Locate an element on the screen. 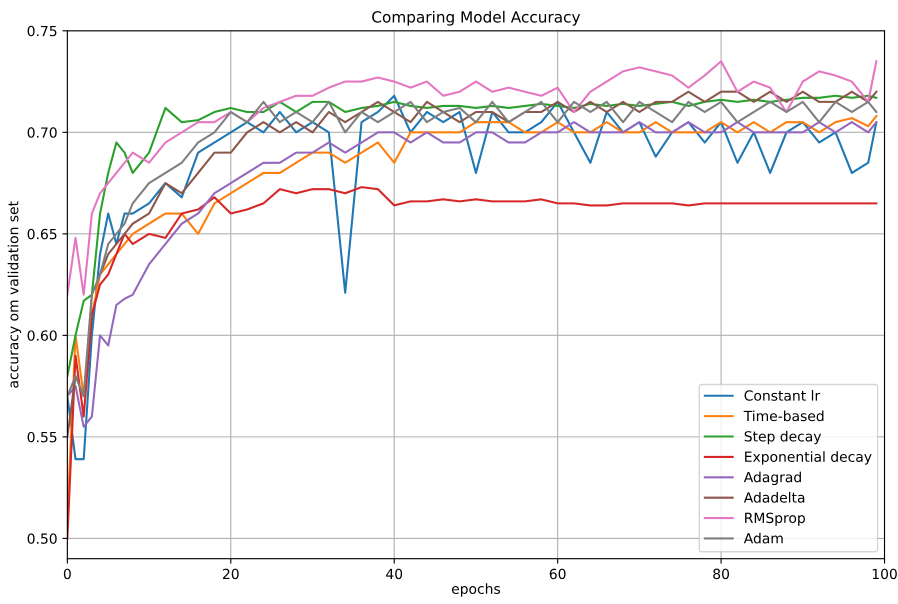  y-tick-label: 0.70 is located at coordinates (42, 132).